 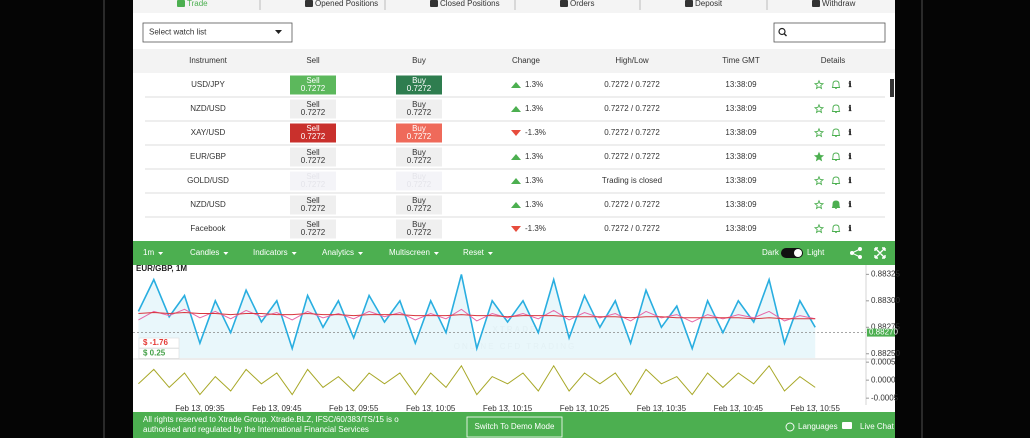 I want to click on toggle-knob, so click(x=798, y=253).